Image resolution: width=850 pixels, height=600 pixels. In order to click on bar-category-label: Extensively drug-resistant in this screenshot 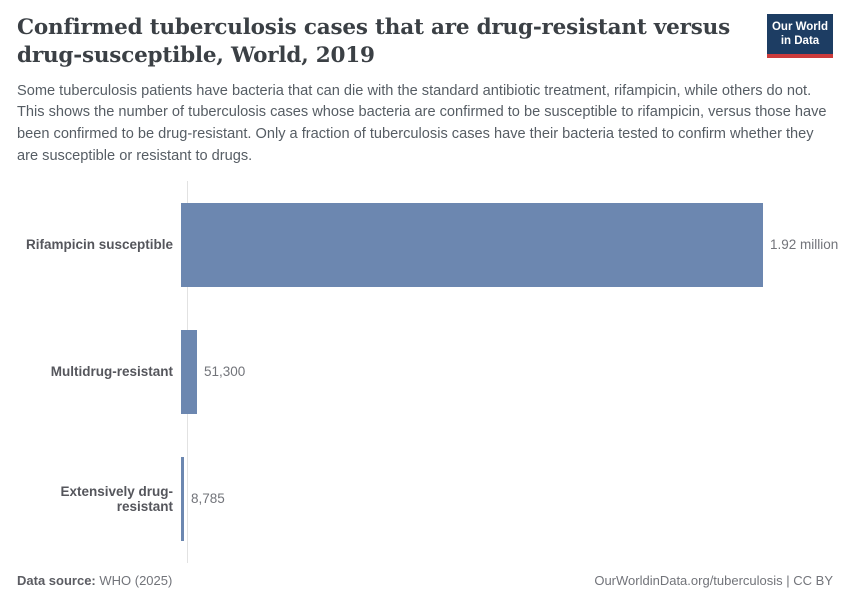, I will do `click(116, 498)`.